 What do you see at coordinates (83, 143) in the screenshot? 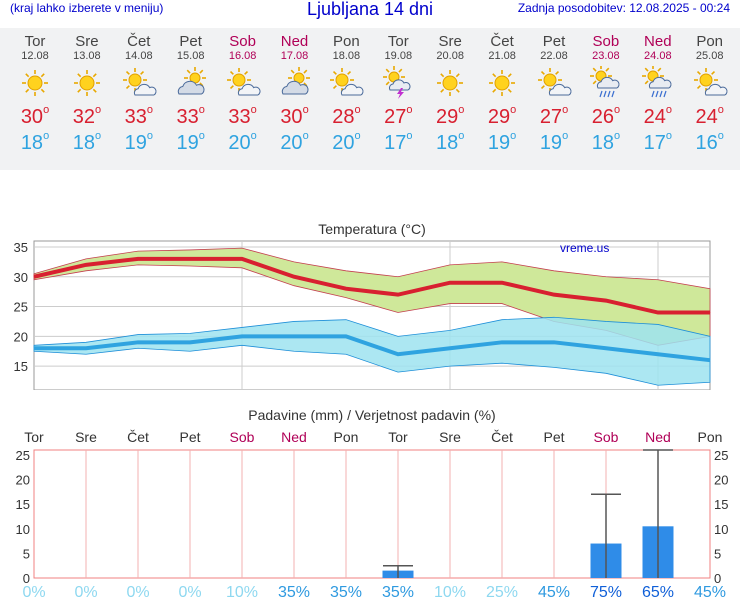
I see `min-temperature-value: 18` at bounding box center [83, 143].